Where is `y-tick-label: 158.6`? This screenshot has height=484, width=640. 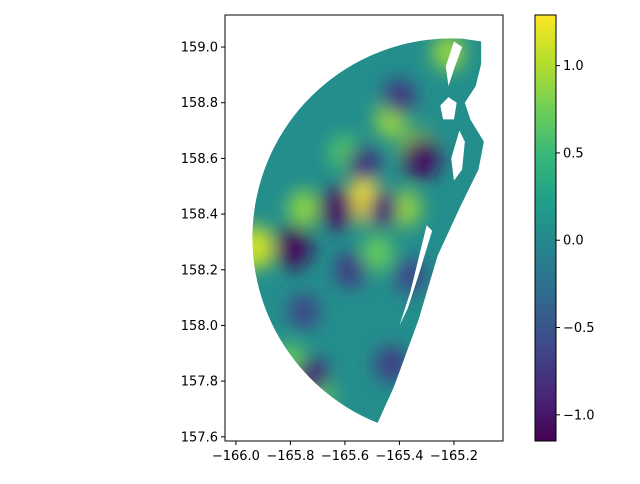
y-tick-label: 158.6 is located at coordinates (199, 159).